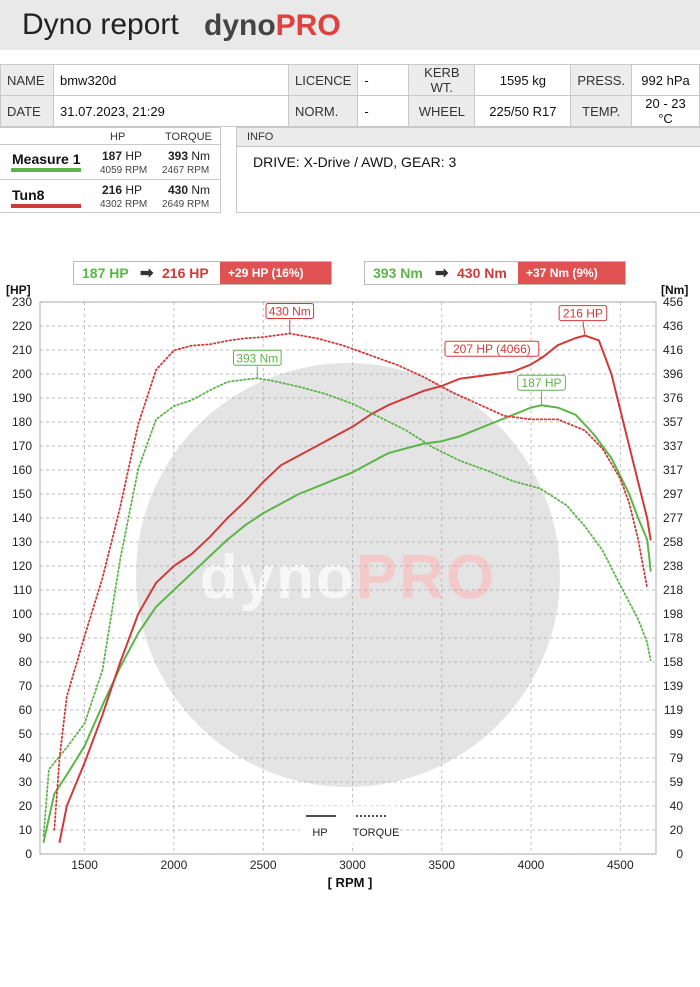 Image resolution: width=700 pixels, height=987 pixels. I want to click on report-header: Dyno report dynoPRO, so click(350, 25).